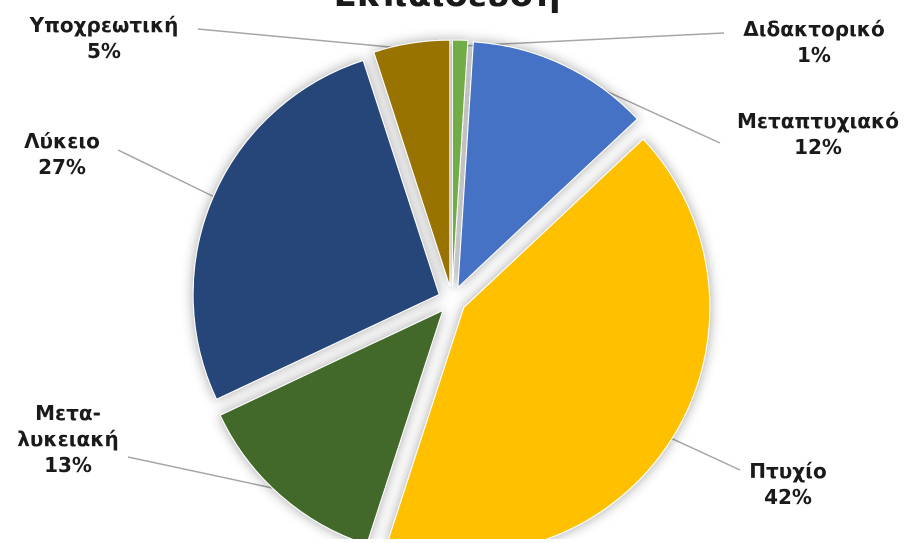  Describe the element at coordinates (788, 497) in the screenshot. I see `data-label-percent: 42%` at that location.